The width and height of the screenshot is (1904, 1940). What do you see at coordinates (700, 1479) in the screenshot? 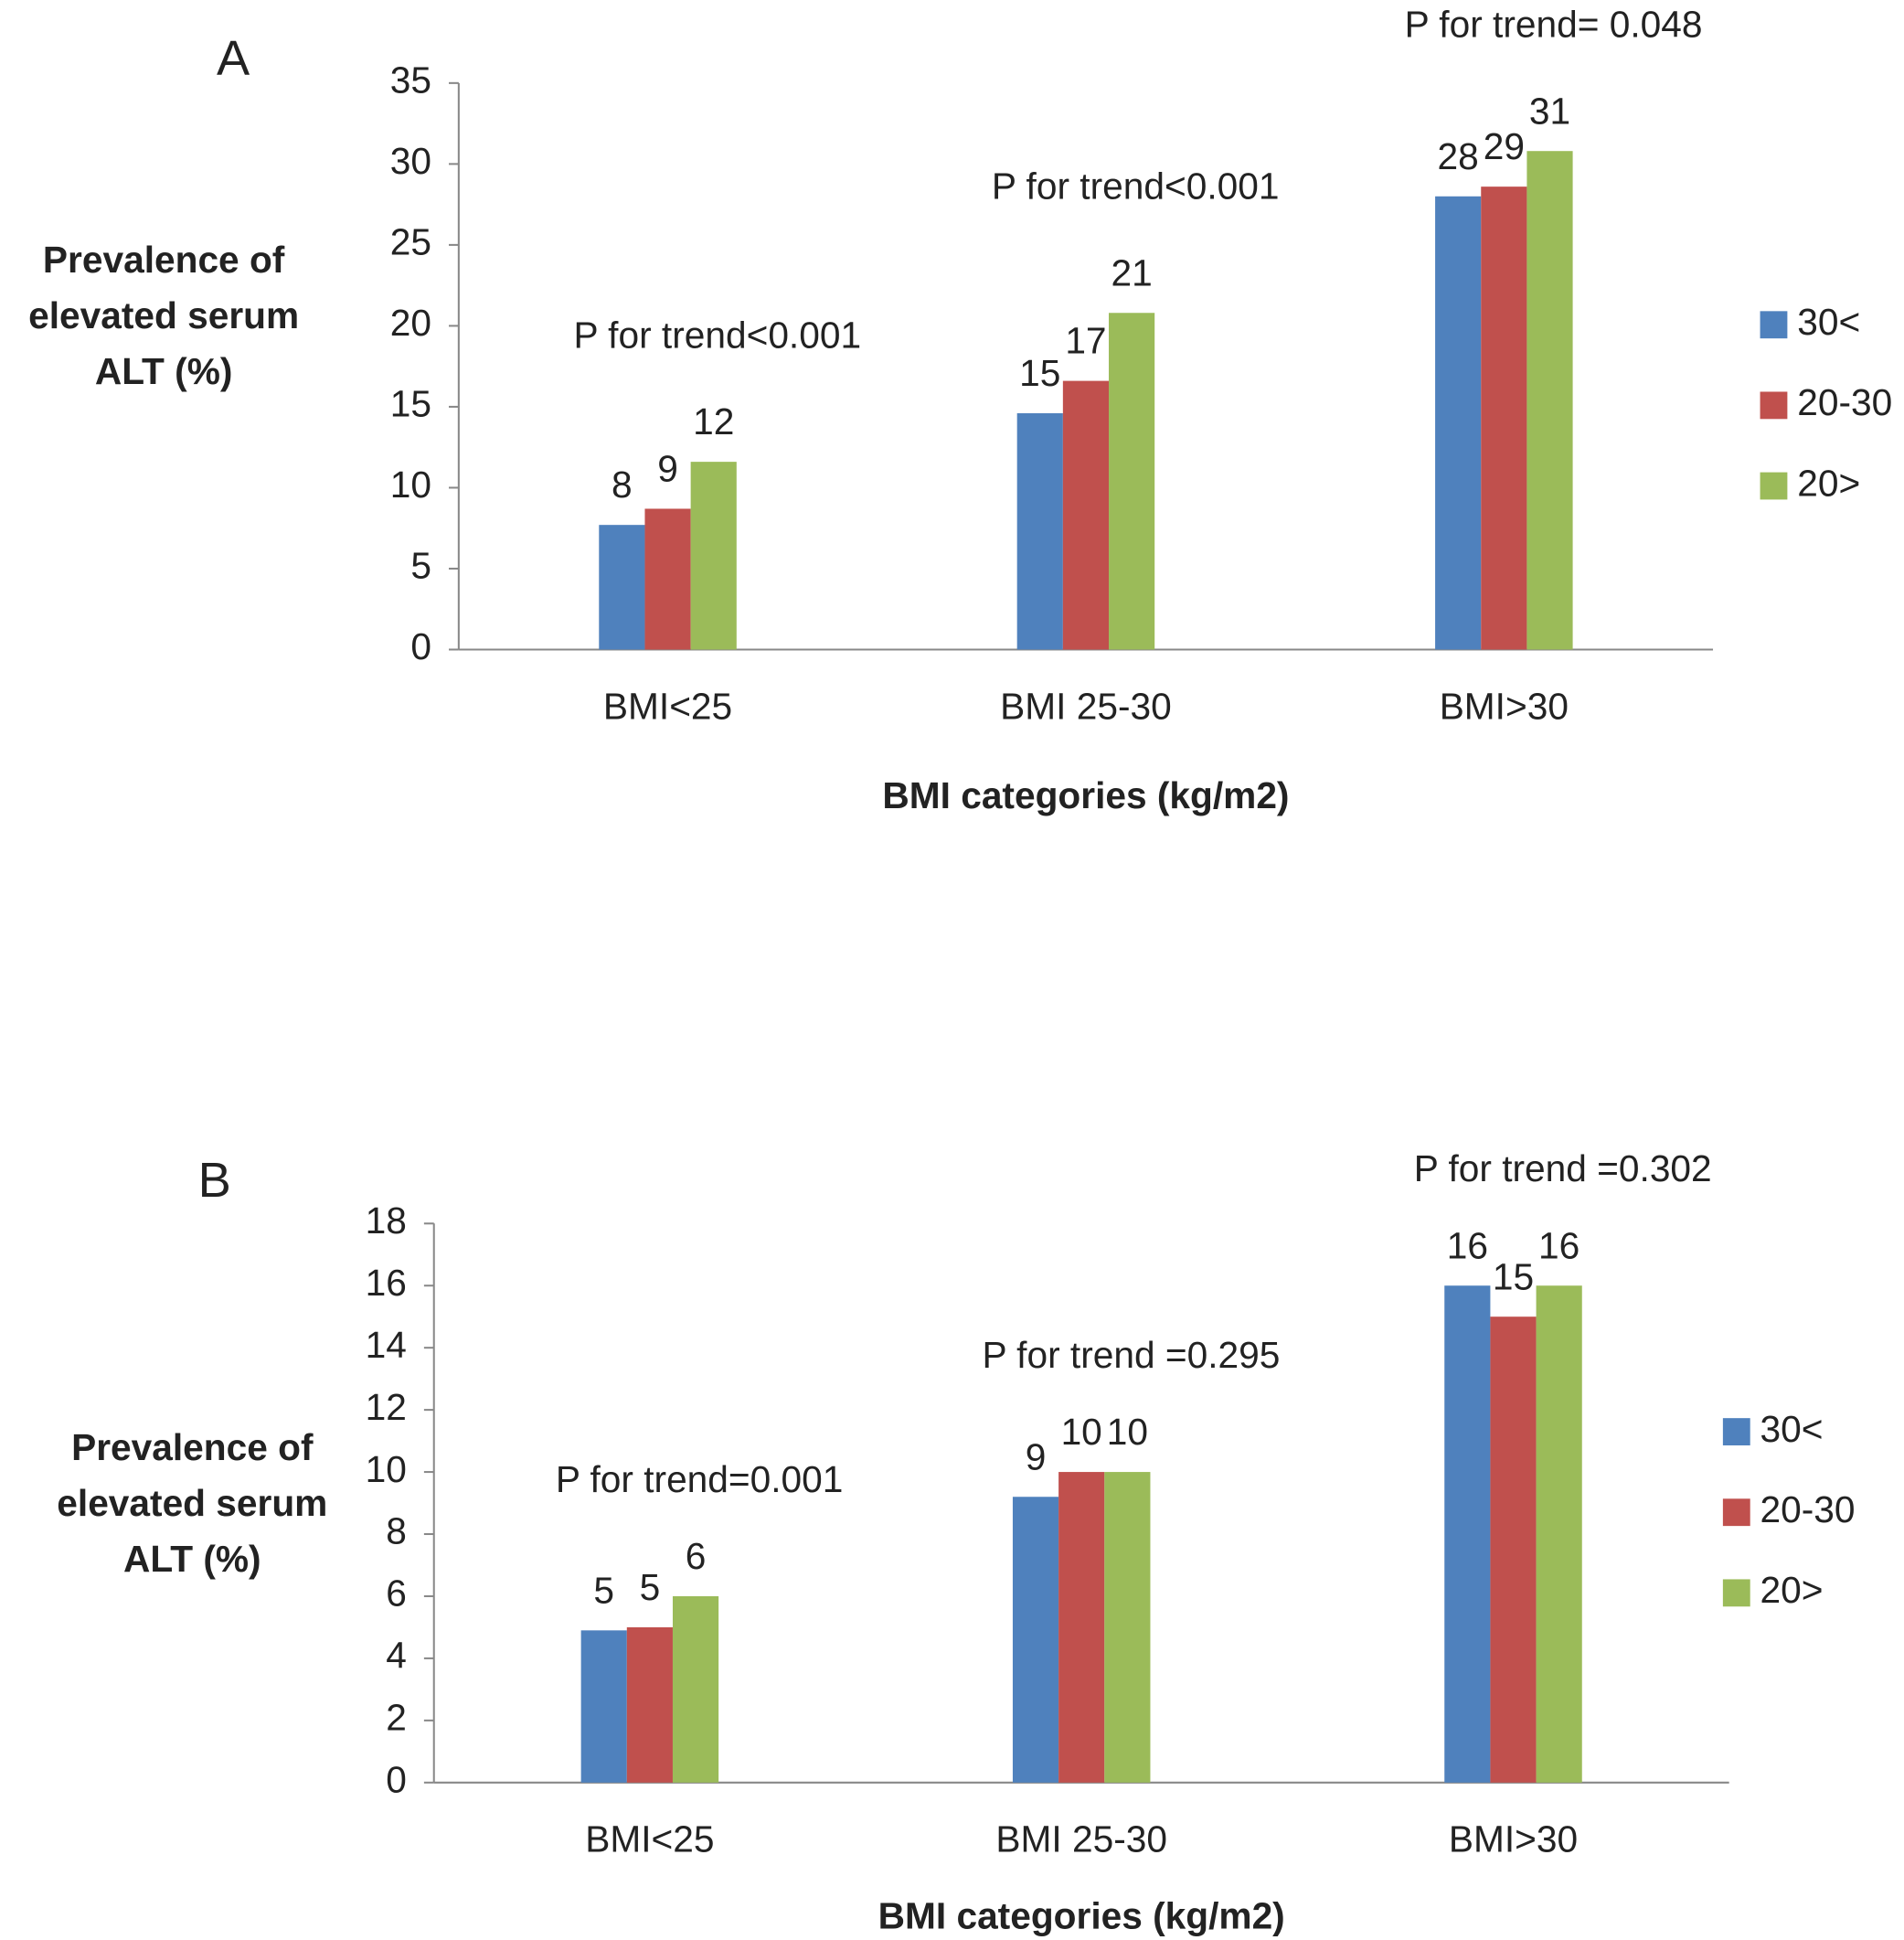
I see `annotation: P for trend=0.001` at bounding box center [700, 1479].